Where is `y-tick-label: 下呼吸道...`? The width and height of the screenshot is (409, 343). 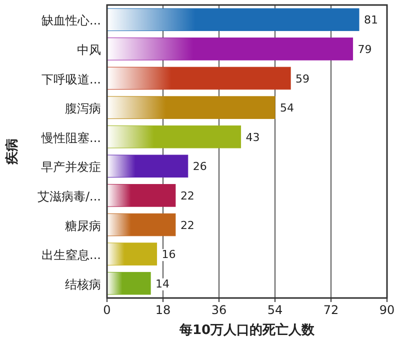 y-tick-label: 下呼吸道... is located at coordinates (71, 79).